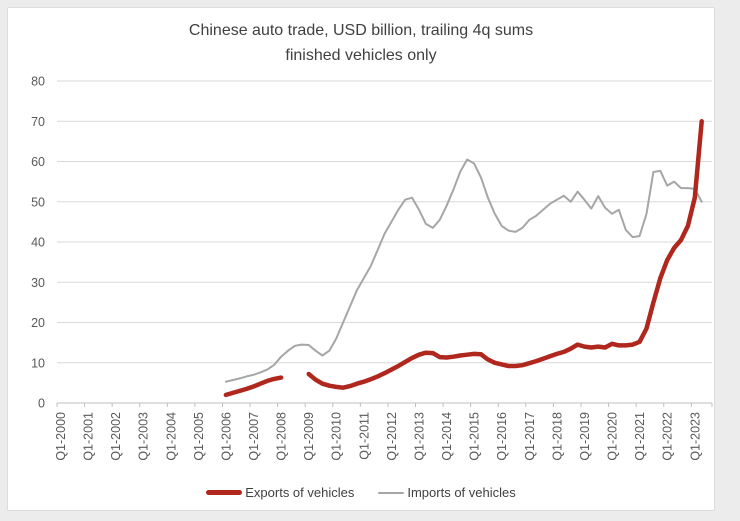 Image resolution: width=740 pixels, height=521 pixels. I want to click on x-tick-label: Q1-2015, so click(475, 436).